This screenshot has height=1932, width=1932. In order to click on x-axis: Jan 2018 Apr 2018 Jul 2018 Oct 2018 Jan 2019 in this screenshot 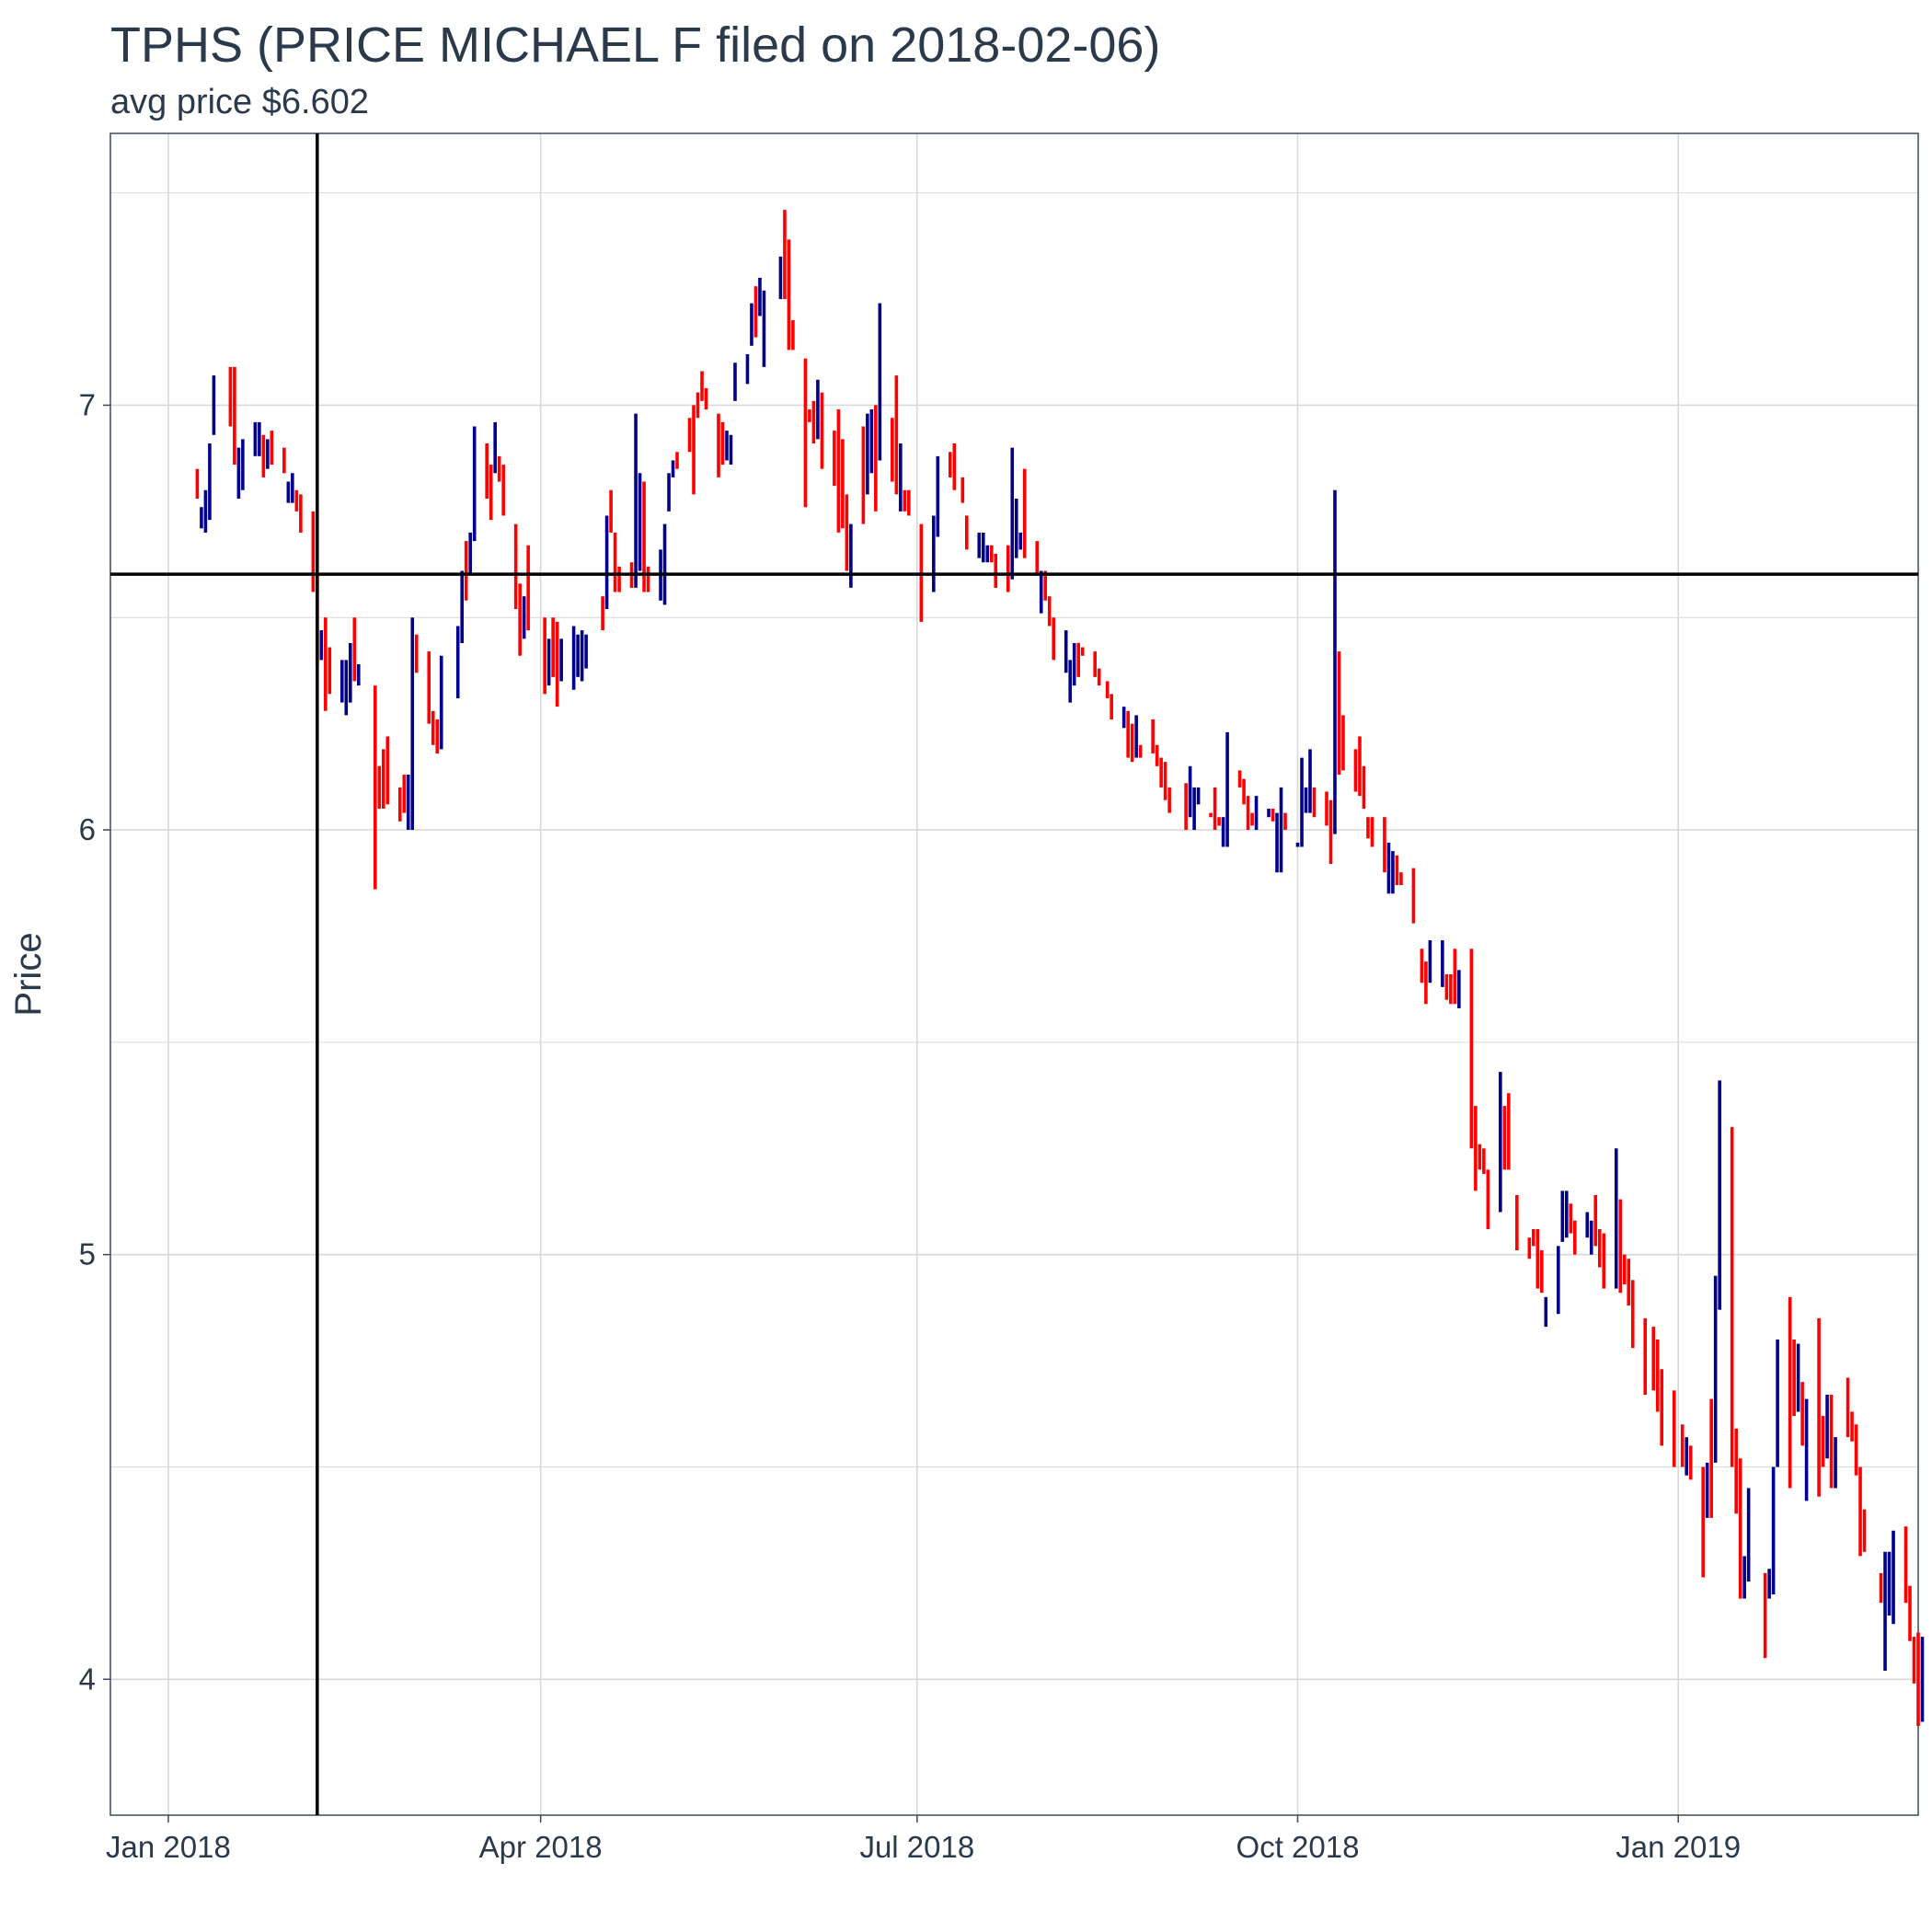, I will do `click(923, 1839)`.